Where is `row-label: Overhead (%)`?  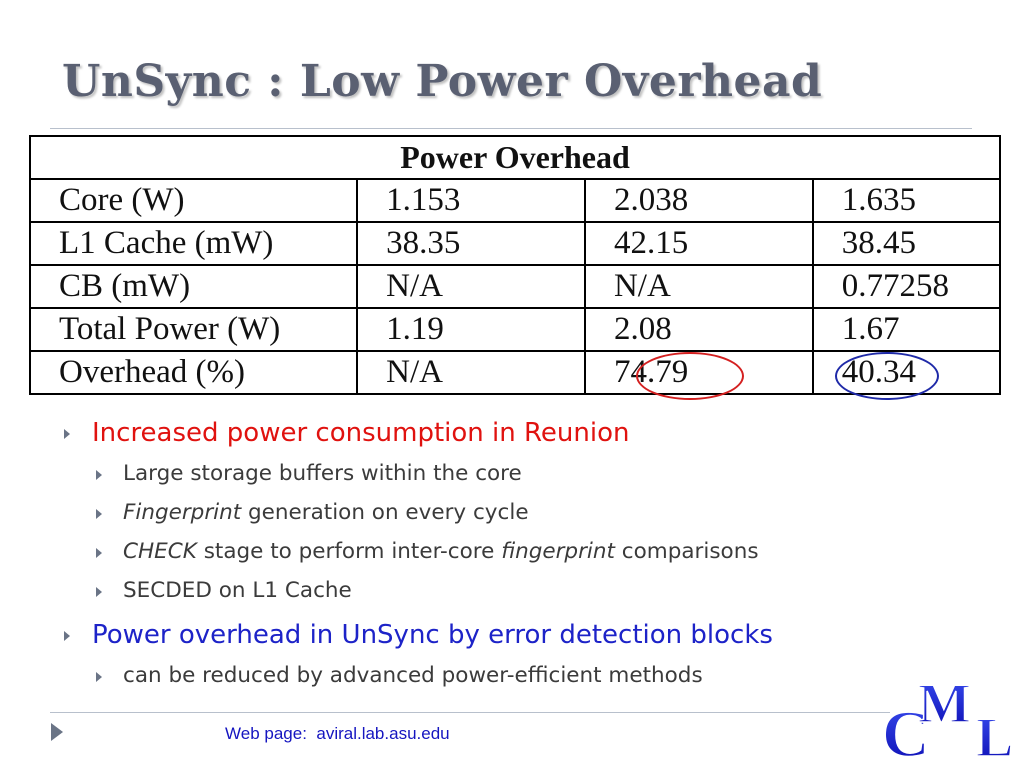 row-label: Overhead (%) is located at coordinates (193, 372).